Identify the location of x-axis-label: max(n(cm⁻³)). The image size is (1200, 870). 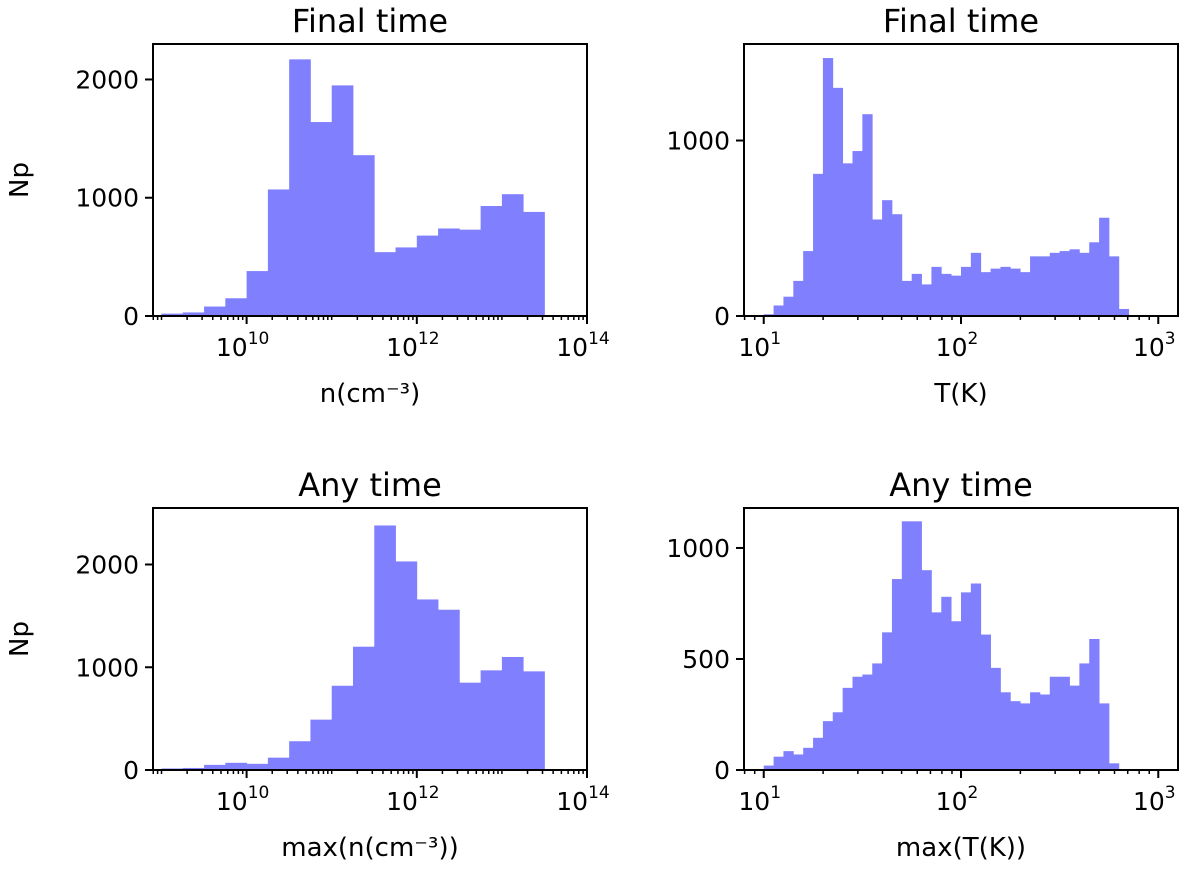
(369, 848).